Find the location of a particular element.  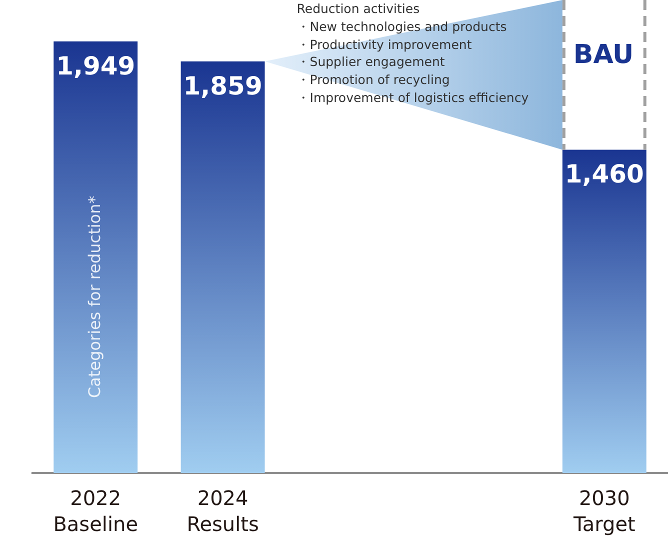

data-label: 1,949 is located at coordinates (96, 65).